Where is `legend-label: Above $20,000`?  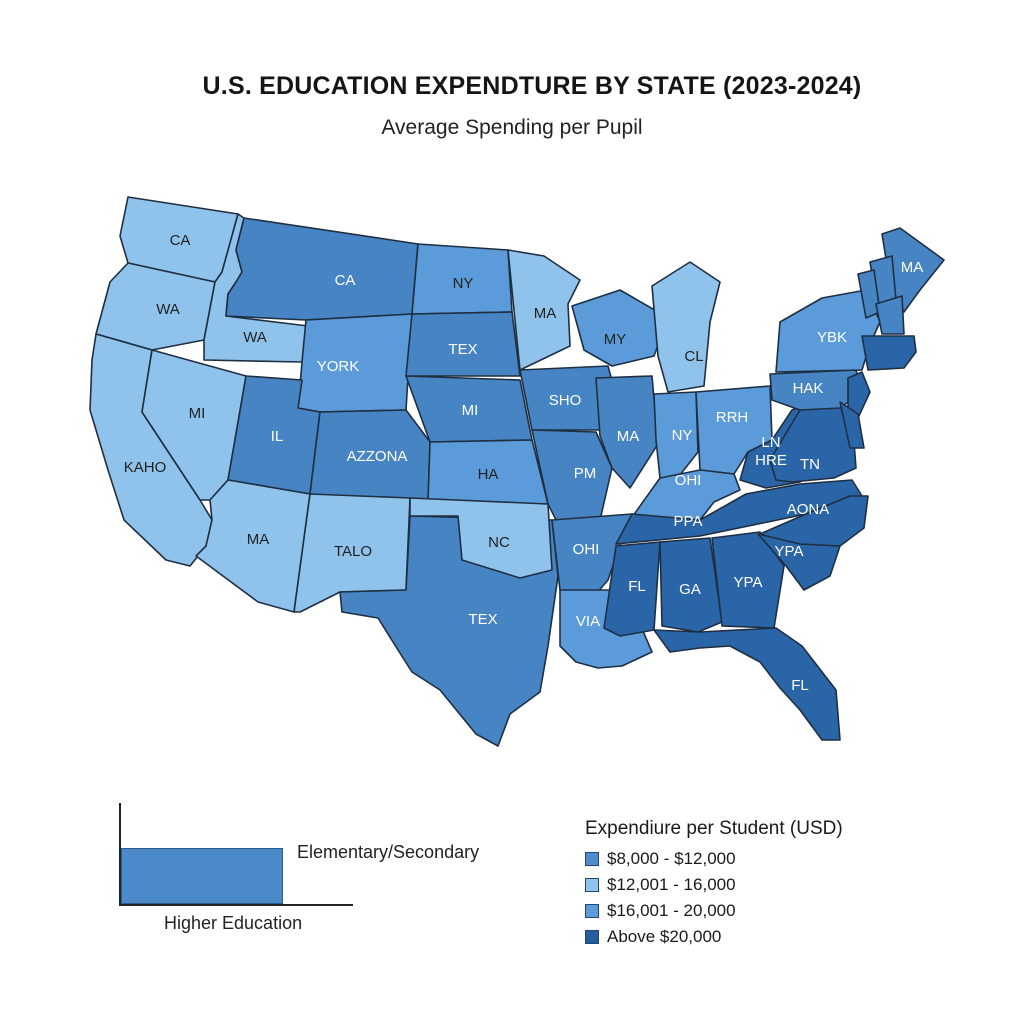
legend-label: Above $20,000 is located at coordinates (664, 936).